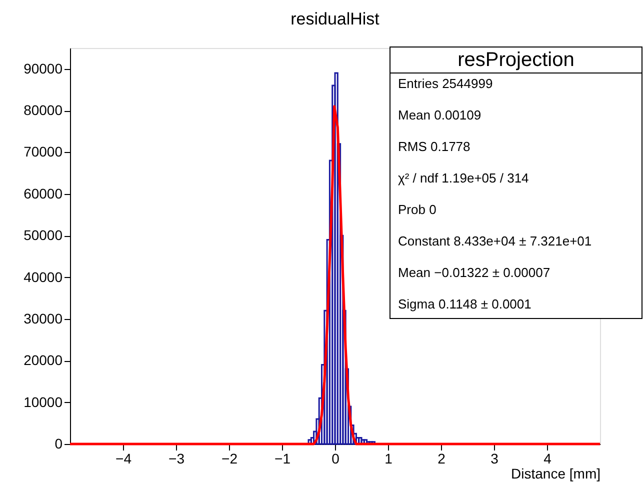 The image size is (644, 483). I want to click on y-tick-label: 70000, so click(43, 152).